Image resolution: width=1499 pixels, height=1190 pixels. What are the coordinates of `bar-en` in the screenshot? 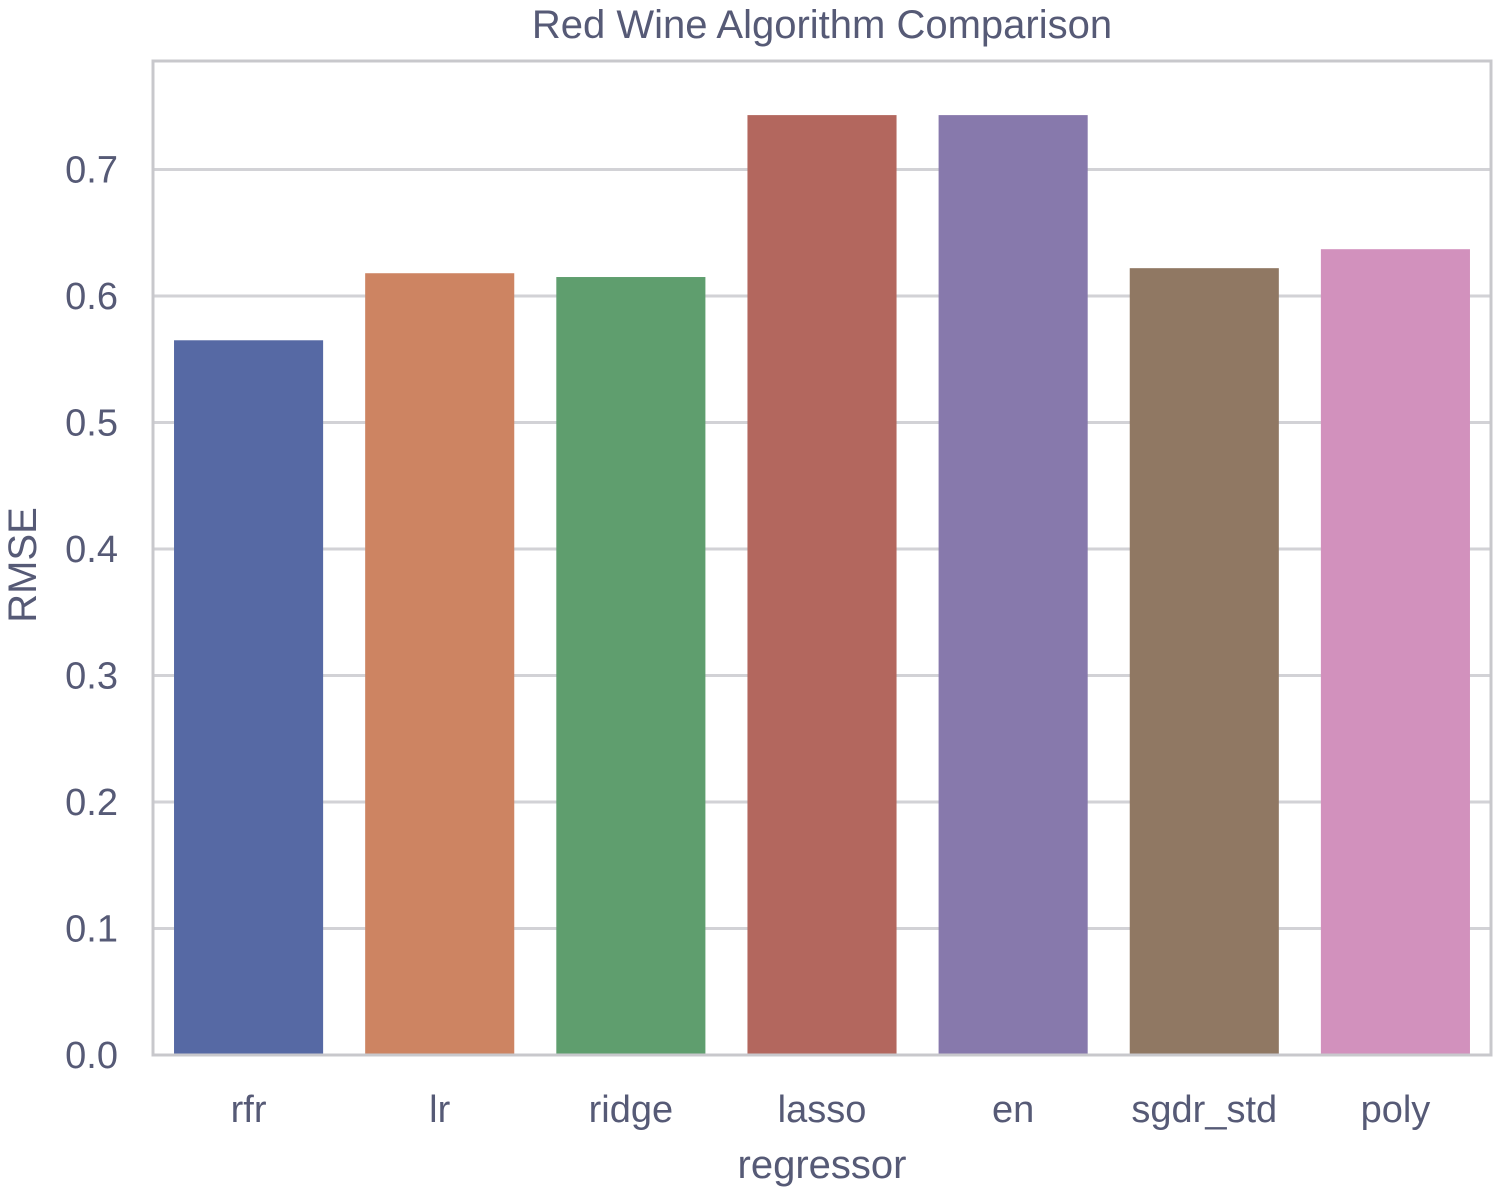 It's located at (1013, 585).